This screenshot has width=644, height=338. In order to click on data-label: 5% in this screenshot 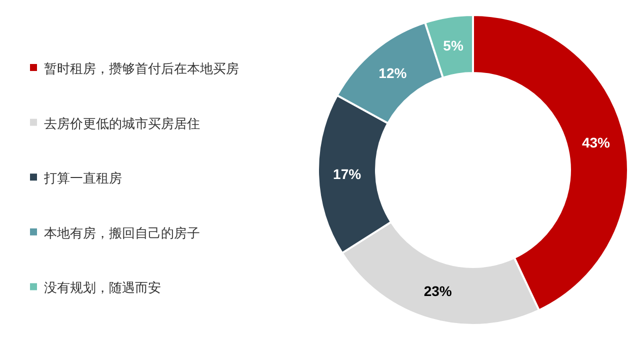, I will do `click(453, 46)`.